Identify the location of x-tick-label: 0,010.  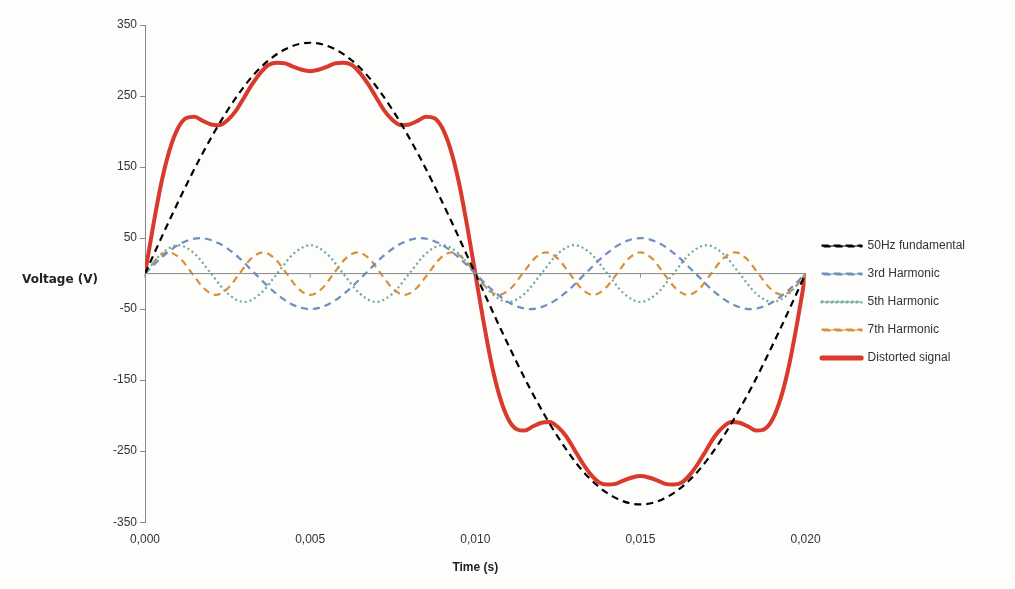
(475, 538).